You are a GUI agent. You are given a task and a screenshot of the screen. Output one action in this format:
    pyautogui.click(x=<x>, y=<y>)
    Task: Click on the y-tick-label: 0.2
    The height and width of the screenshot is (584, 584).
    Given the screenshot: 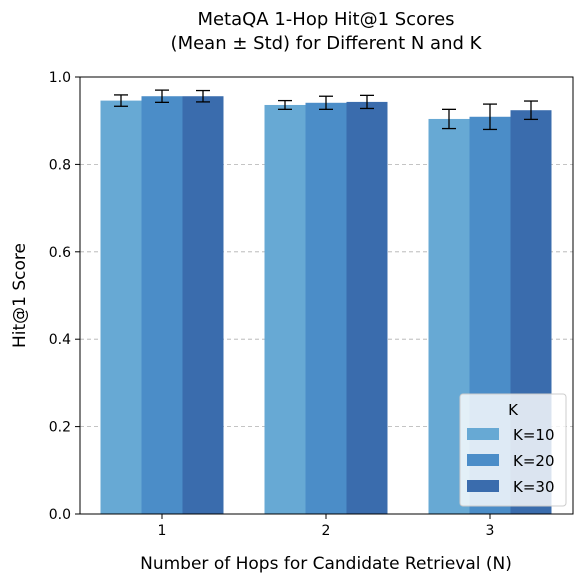 What is the action you would take?
    pyautogui.click(x=60, y=428)
    